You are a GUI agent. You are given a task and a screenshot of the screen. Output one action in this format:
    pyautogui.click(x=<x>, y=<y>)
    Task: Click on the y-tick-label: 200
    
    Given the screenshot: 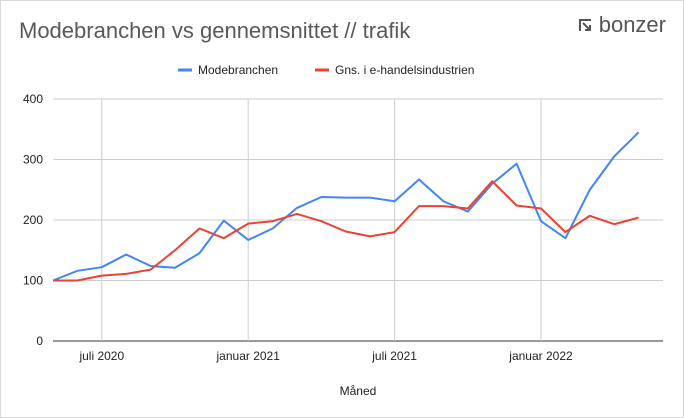 What is the action you would take?
    pyautogui.click(x=33, y=220)
    